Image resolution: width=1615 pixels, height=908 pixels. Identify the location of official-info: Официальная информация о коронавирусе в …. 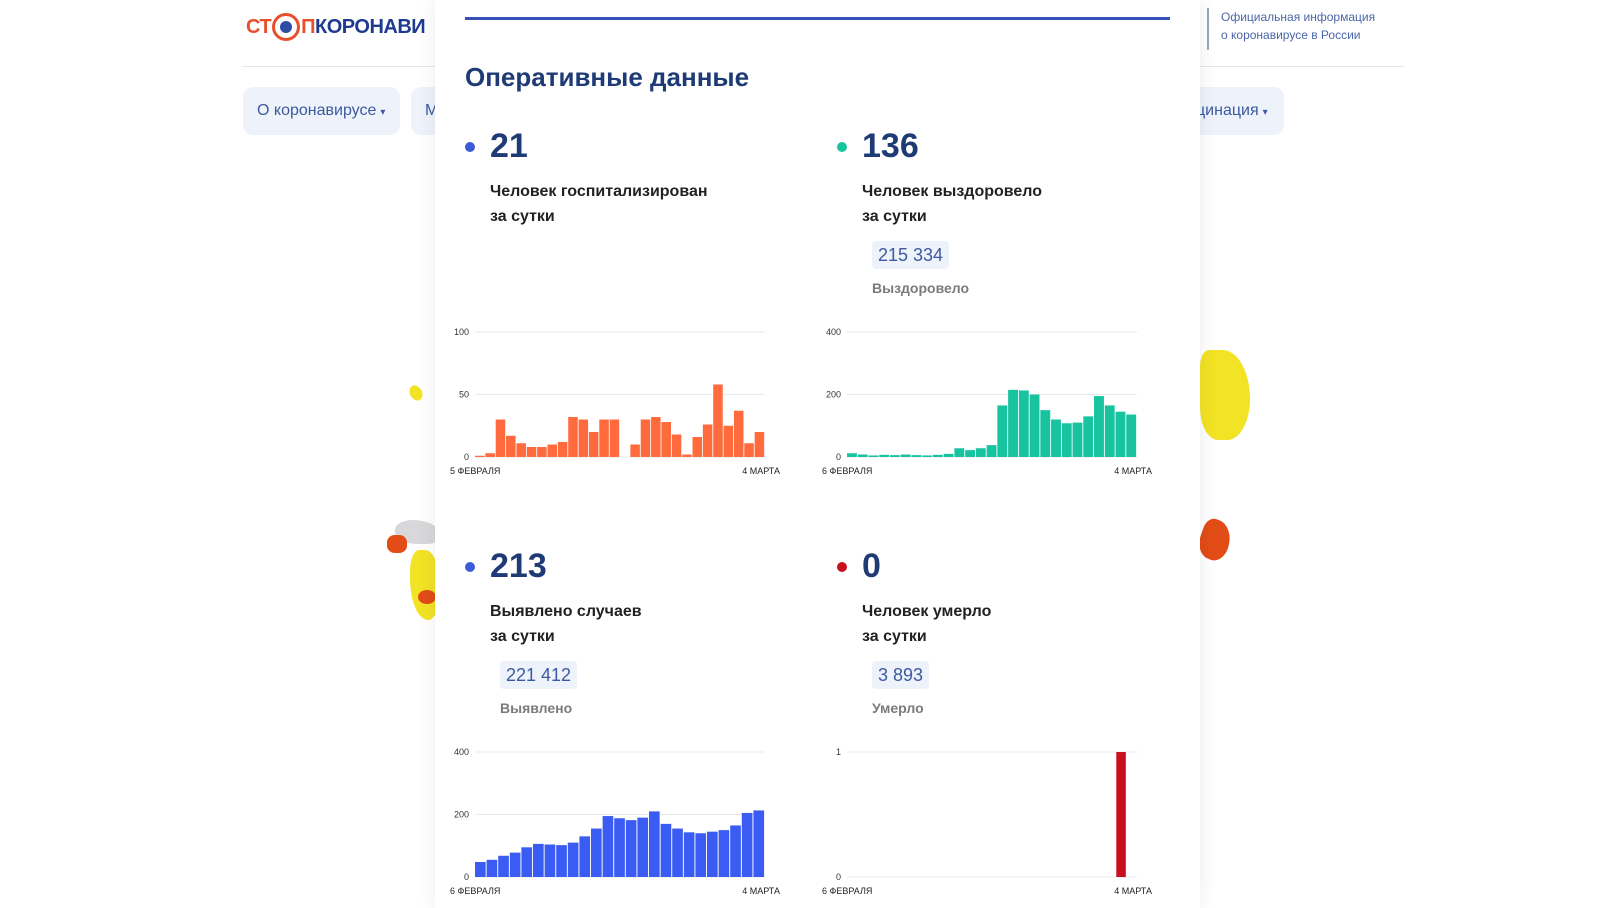
(1291, 29).